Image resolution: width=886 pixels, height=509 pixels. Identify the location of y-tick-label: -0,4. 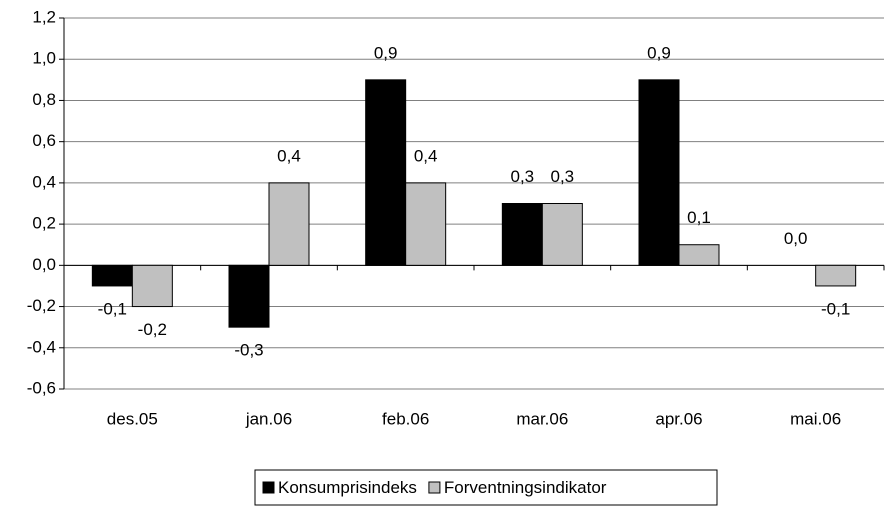
(41, 346).